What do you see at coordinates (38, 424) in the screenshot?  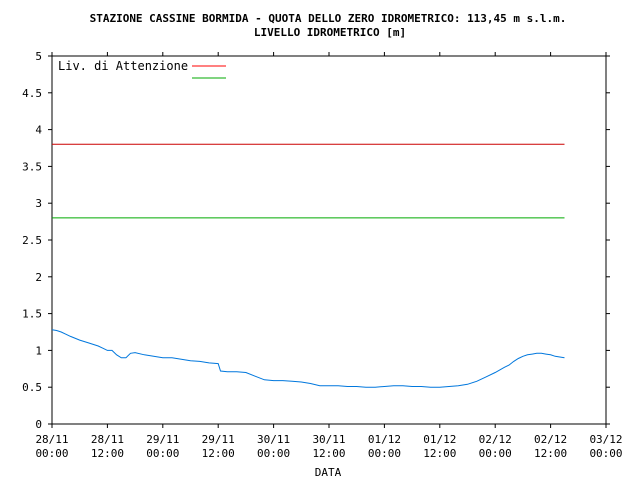 I see `y-tick-label: 0` at bounding box center [38, 424].